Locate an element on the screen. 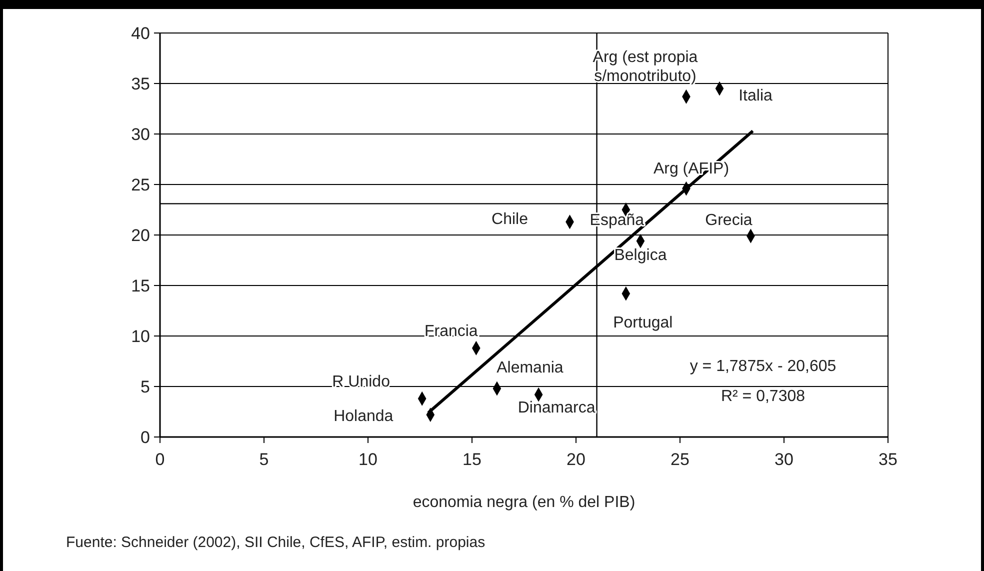 Image resolution: width=984 pixels, height=571 pixels. x-tick-label: 0 is located at coordinates (160, 459).